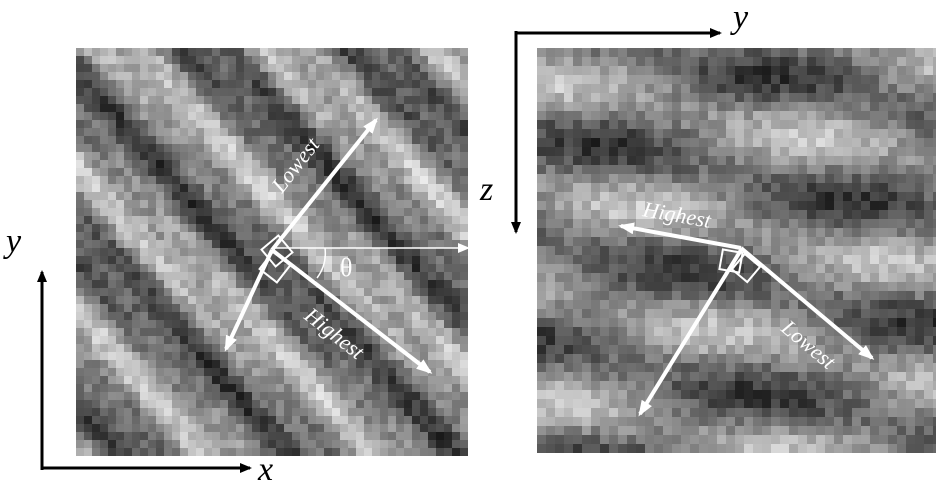 The image size is (936, 485). Describe the element at coordinates (12, 241) in the screenshot. I see `left-y-axis-label: y` at that location.